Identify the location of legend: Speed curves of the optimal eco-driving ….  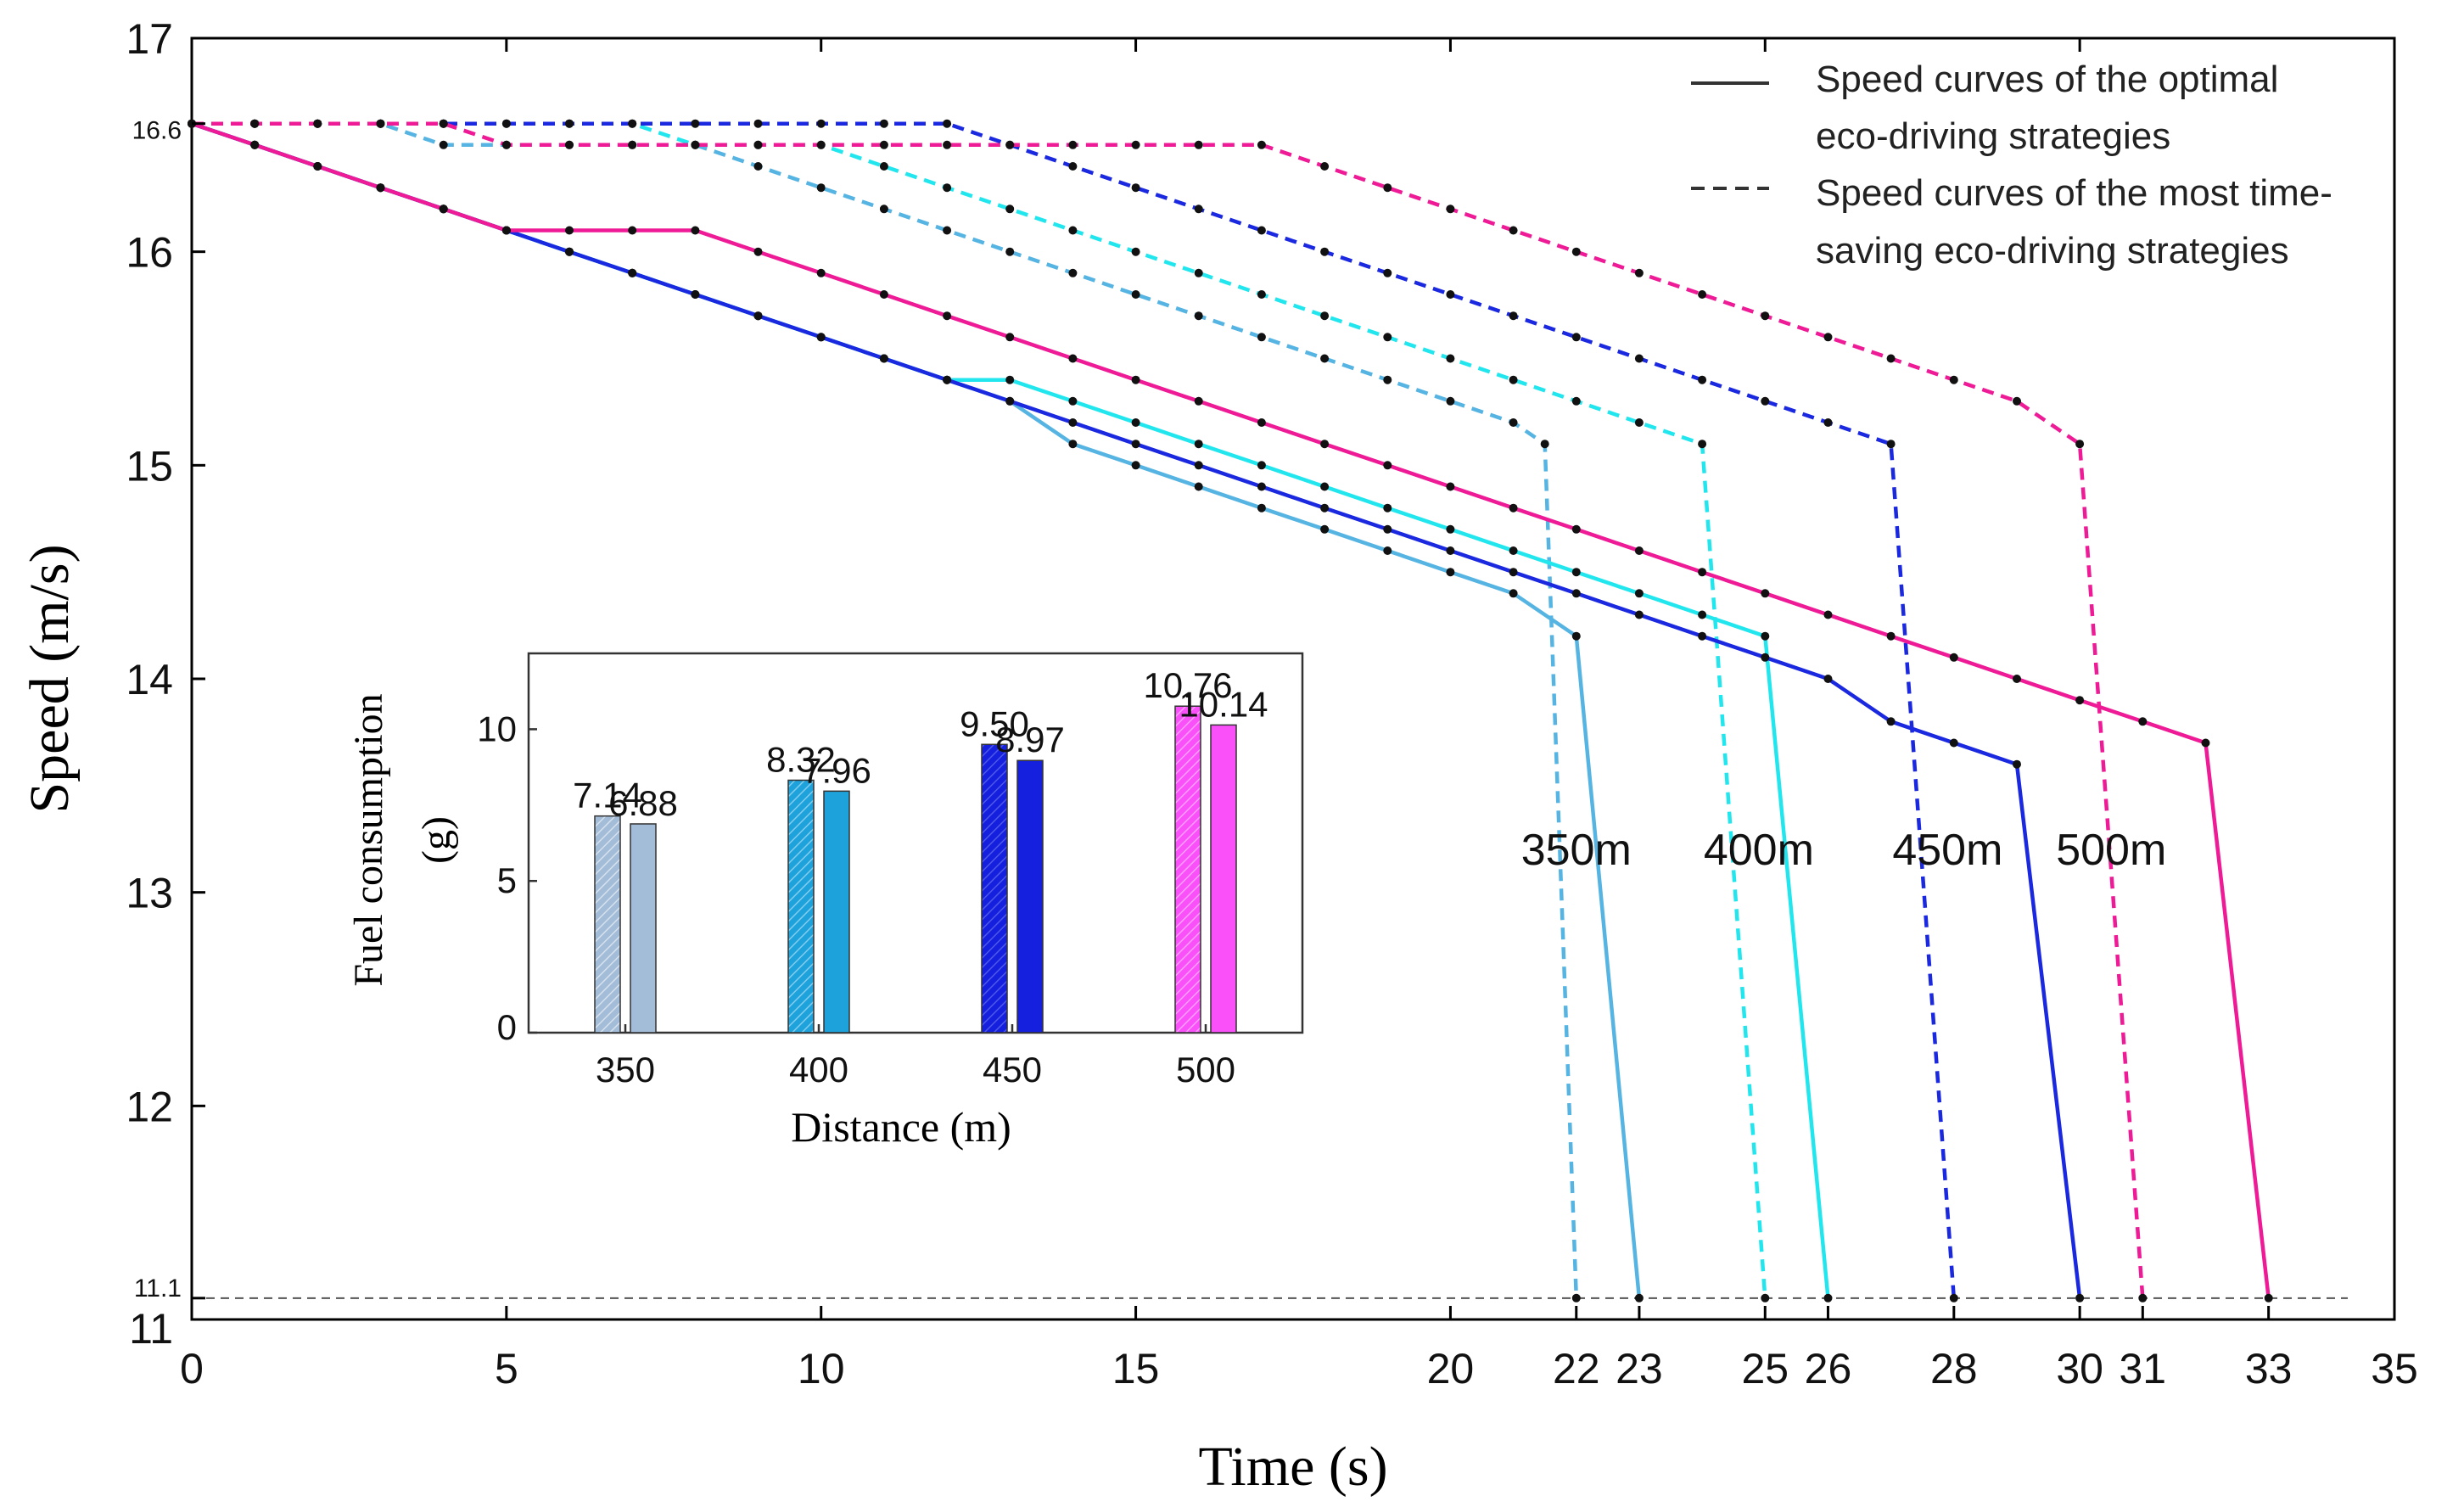
(2011, 165).